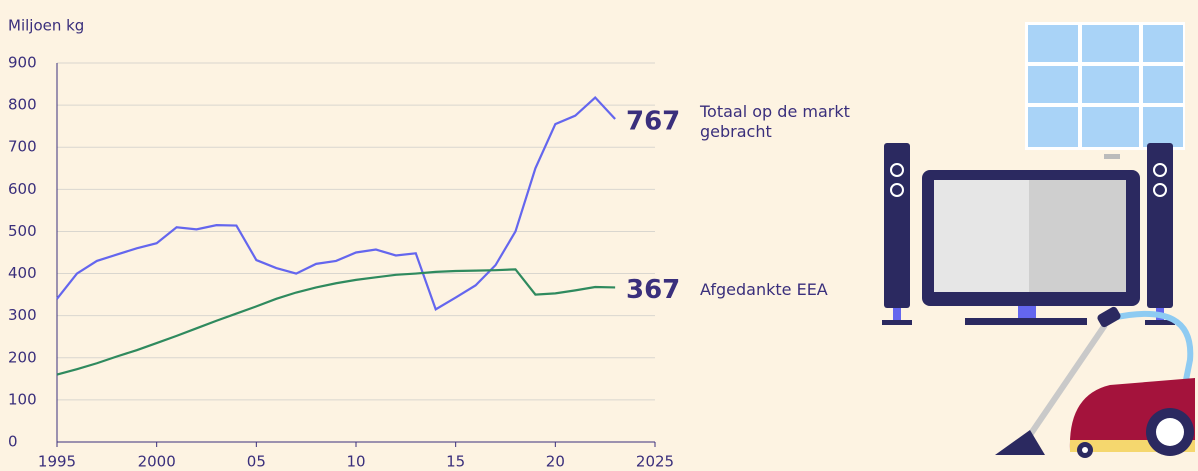 The height and width of the screenshot is (471, 1198). I want to click on end-value-label: 367, so click(653, 290).